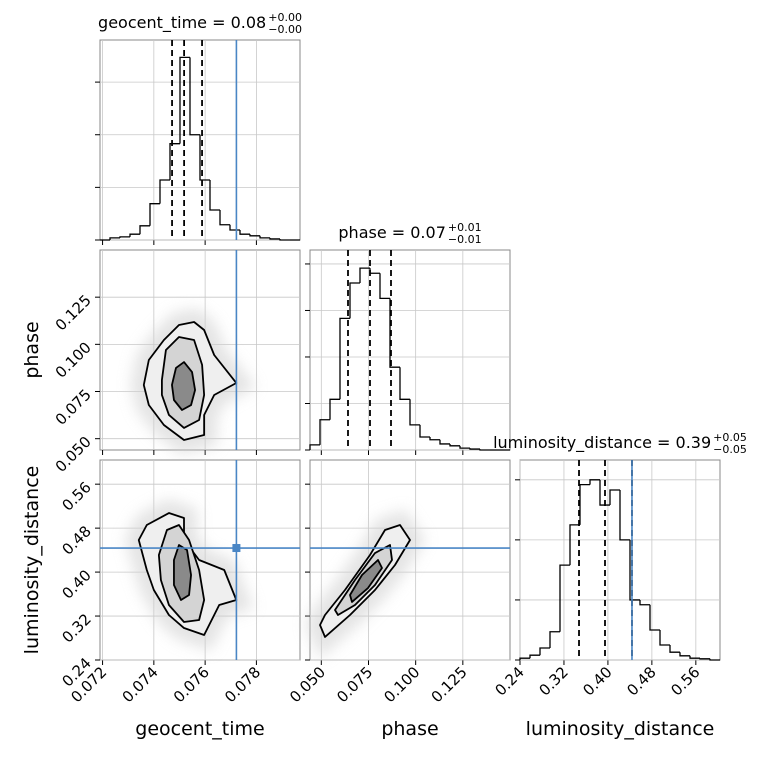  What do you see at coordinates (73, 407) in the screenshot?
I see `y-tick-label: 0.075` at bounding box center [73, 407].